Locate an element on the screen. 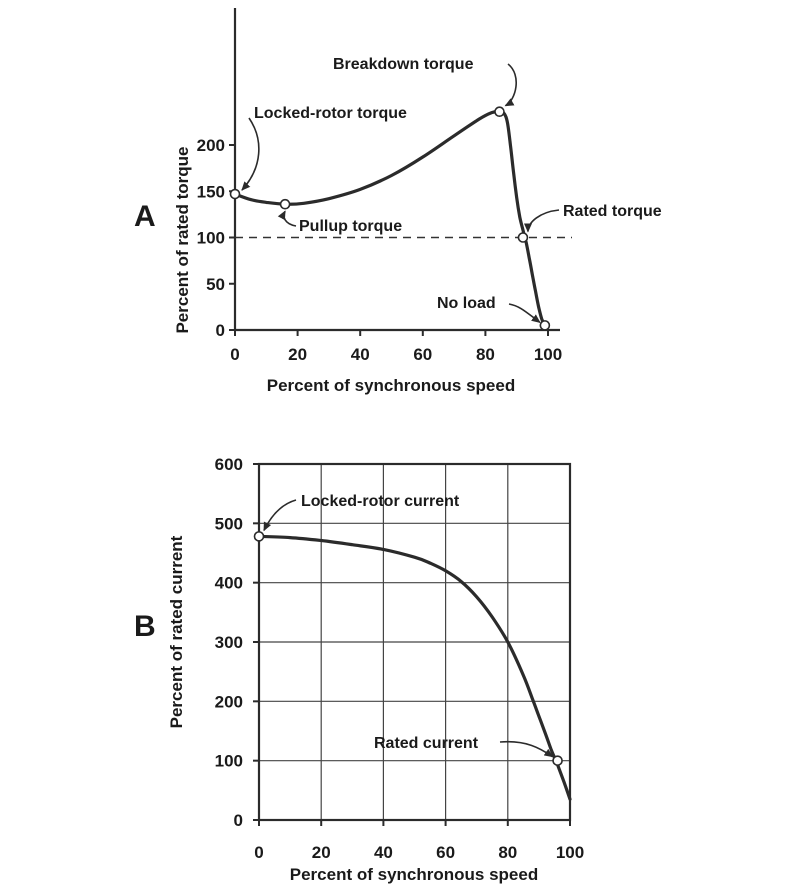  annotation-no-load: No load is located at coordinates (466, 303).